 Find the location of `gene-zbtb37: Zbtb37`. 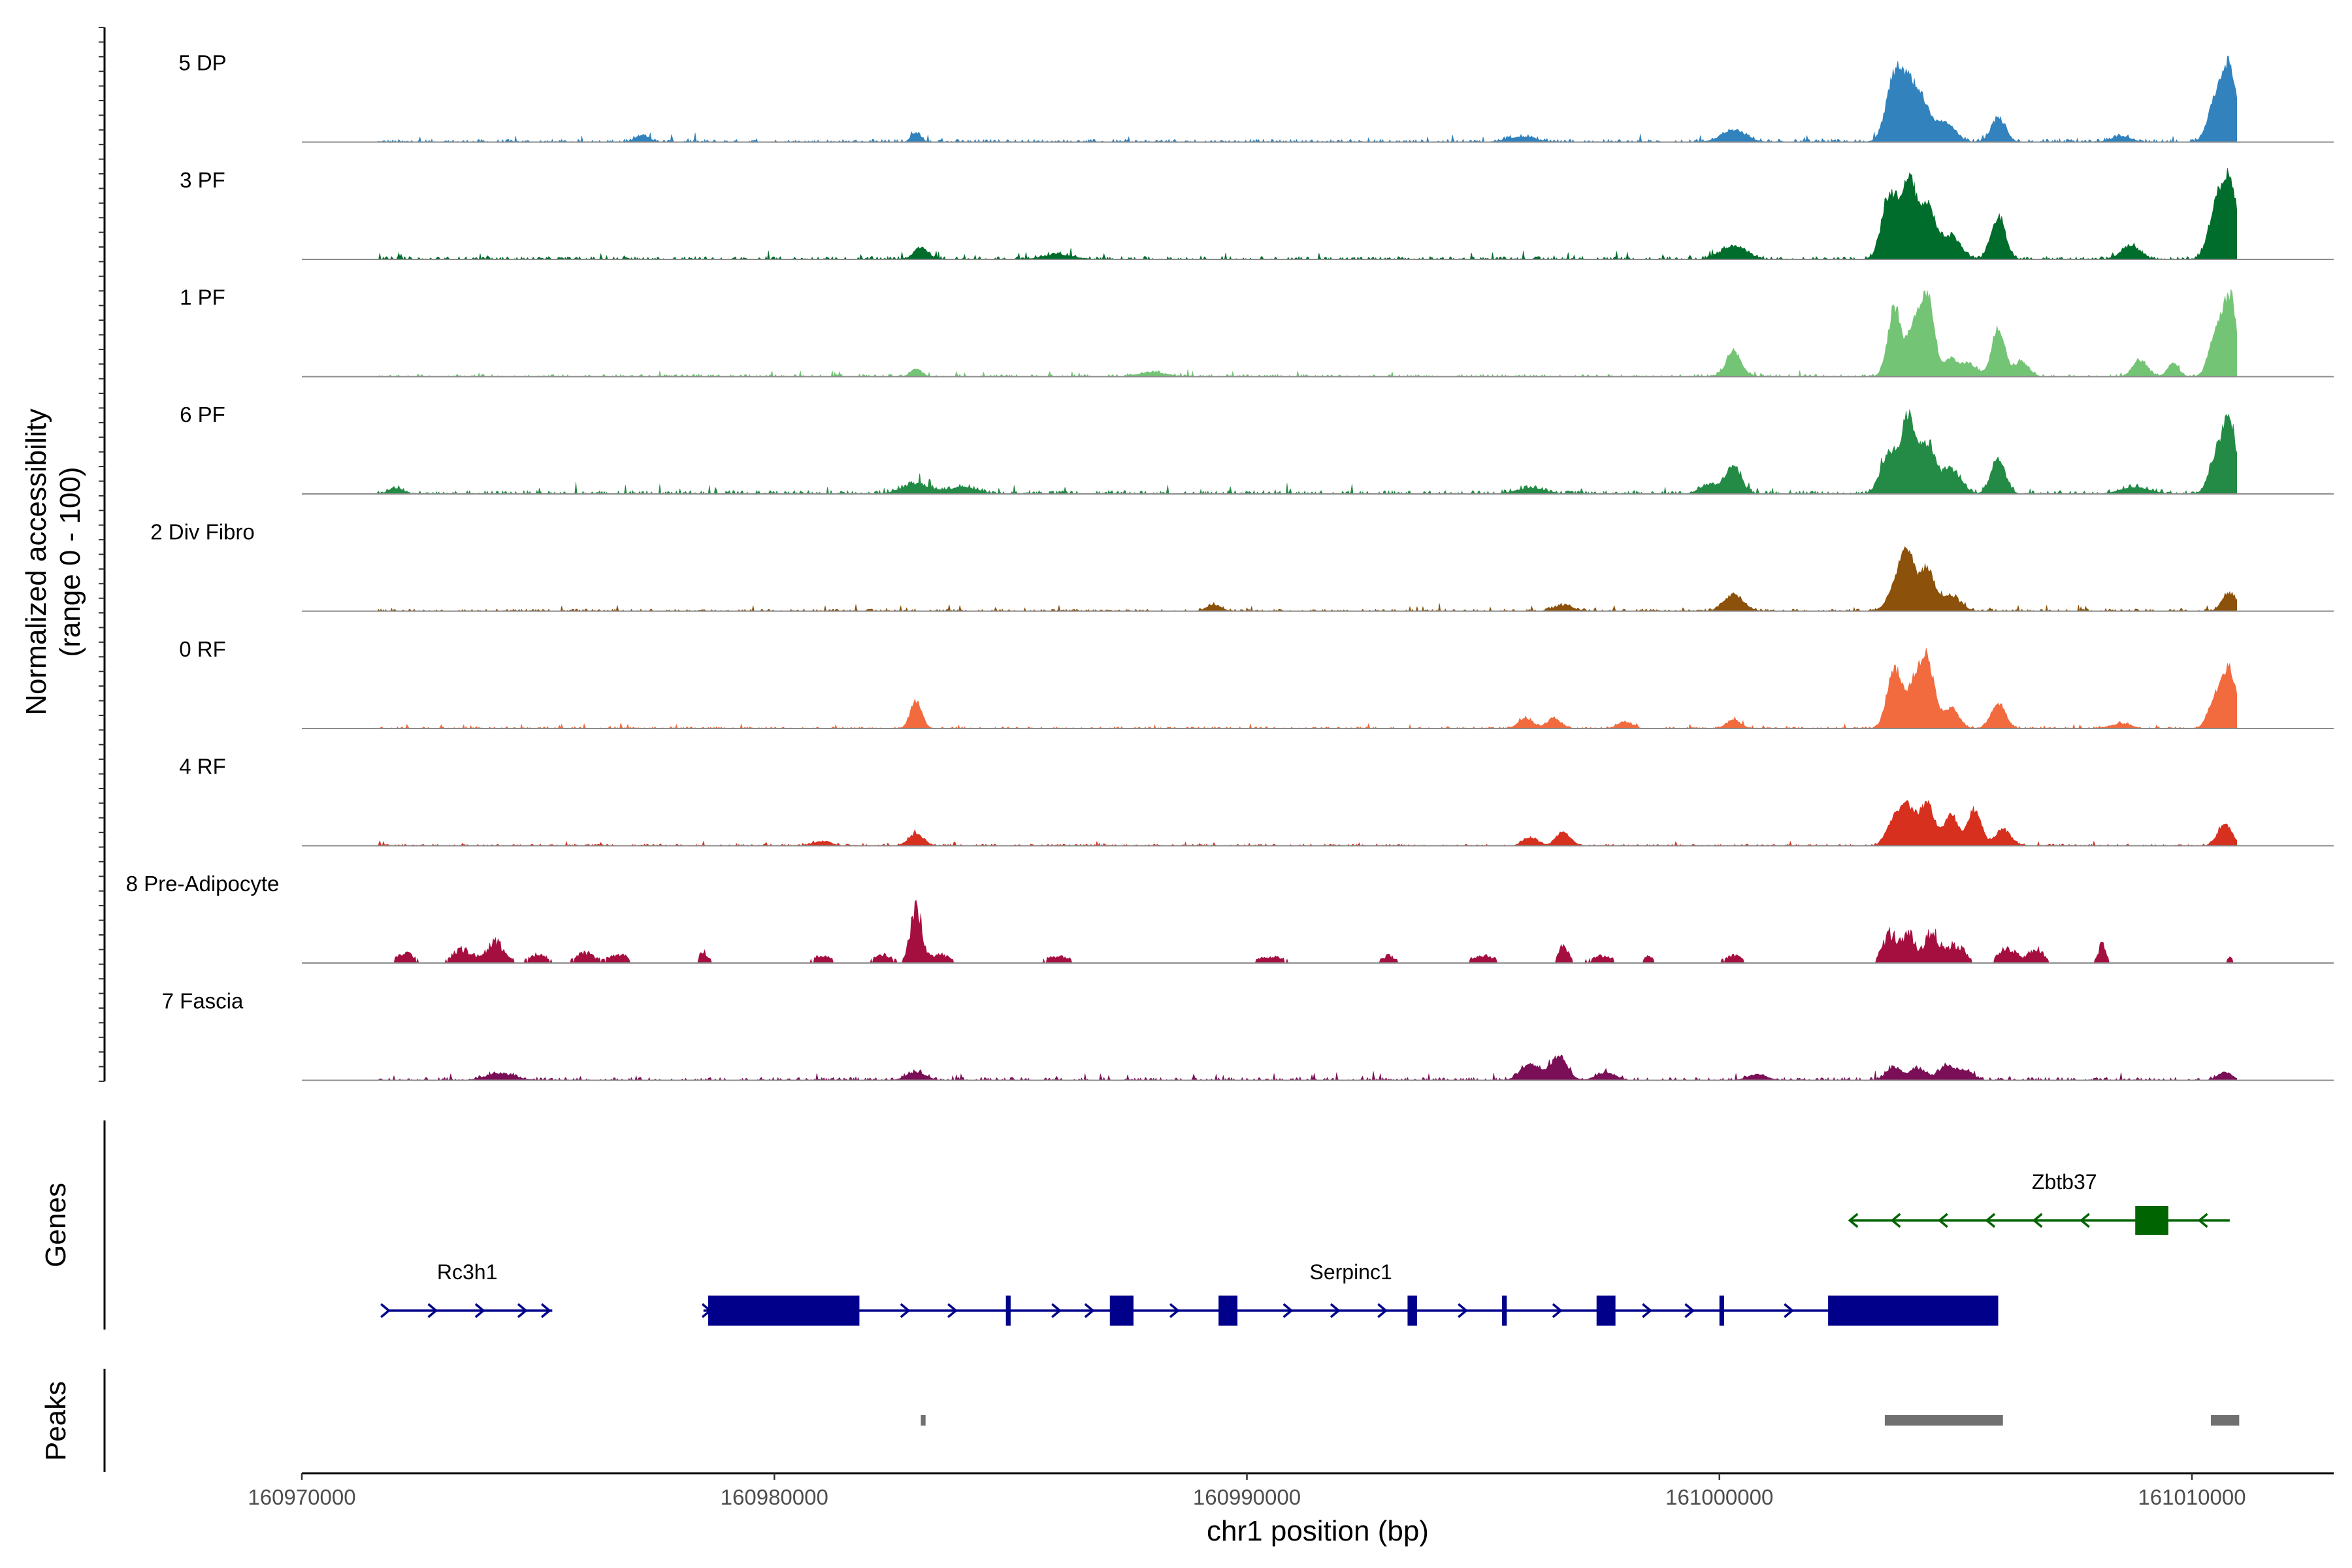

gene-zbtb37: Zbtb37 is located at coordinates (2039, 1202).